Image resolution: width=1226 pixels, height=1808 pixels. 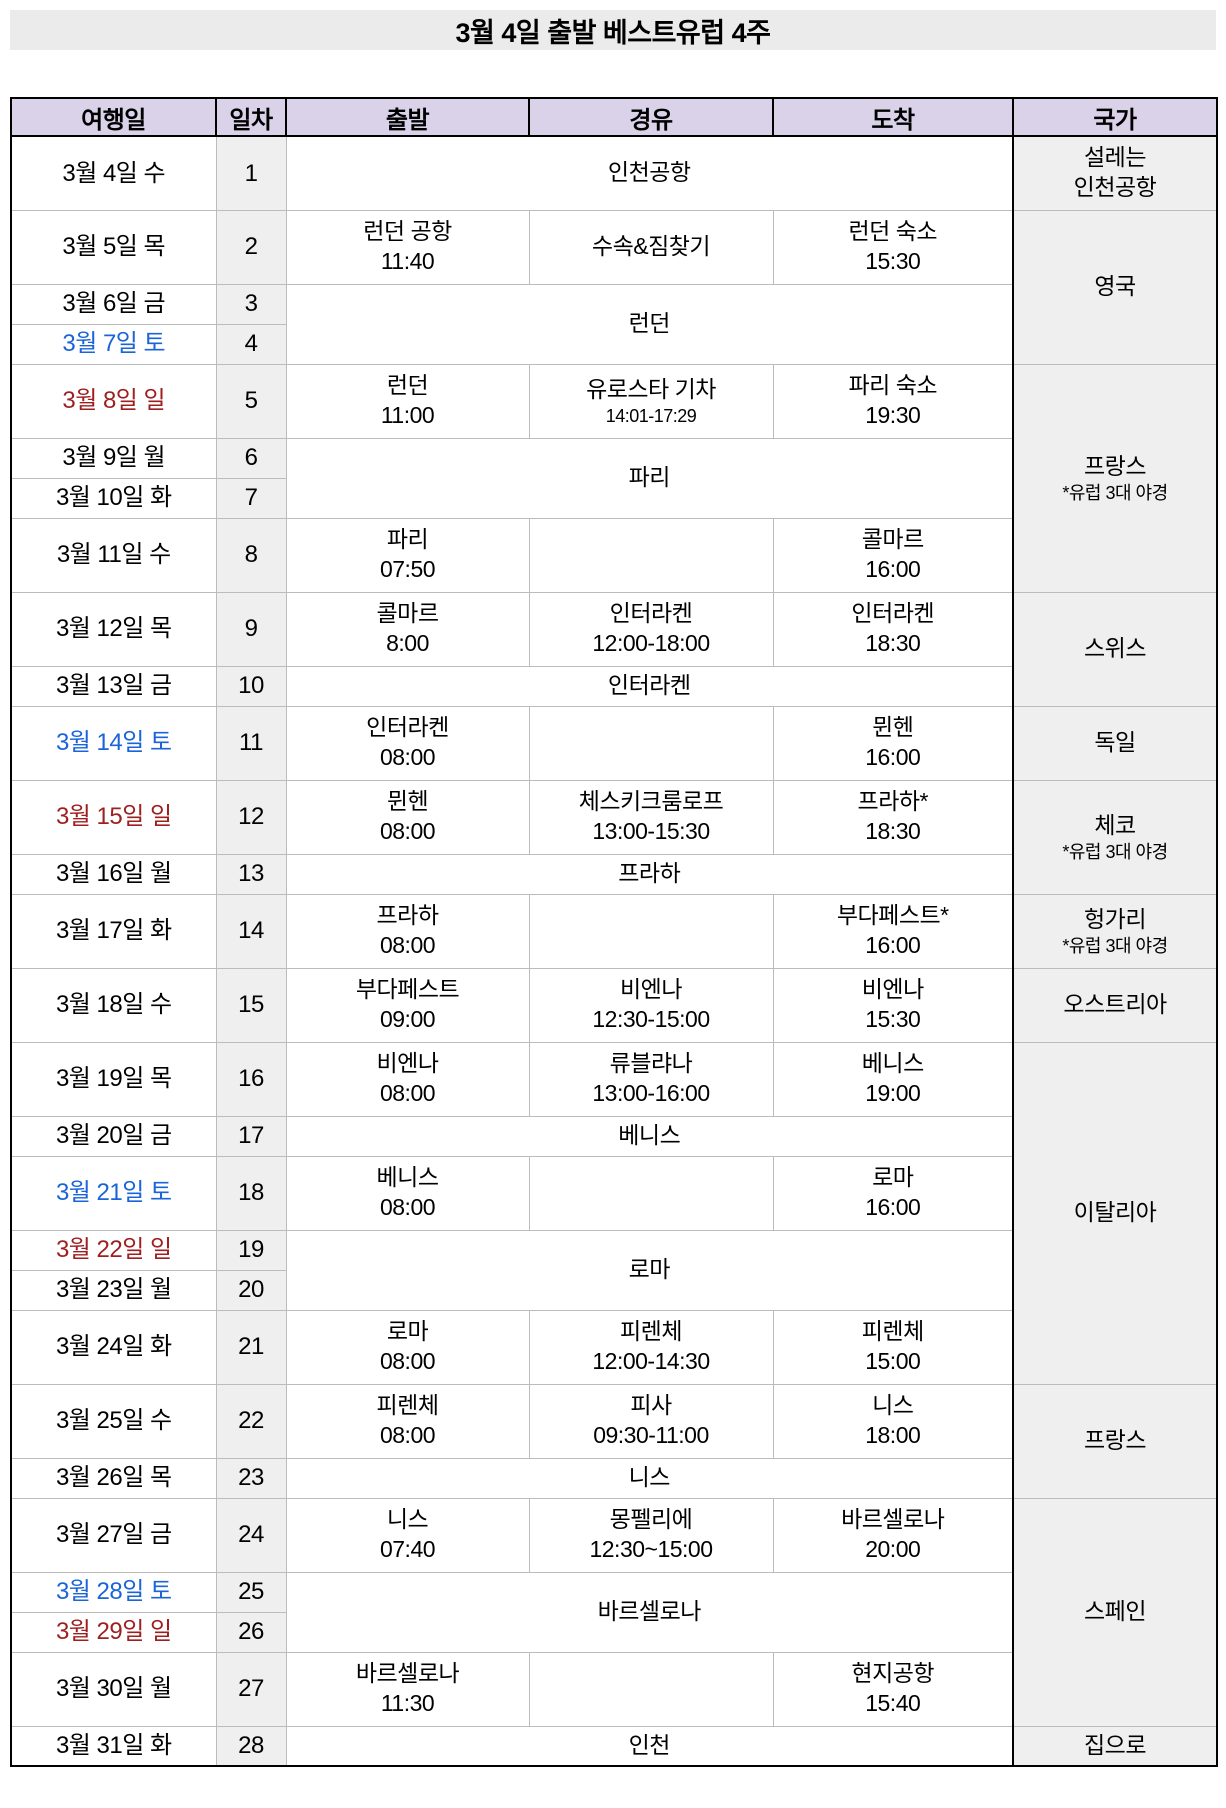 I want to click on departure-cell: 피렌체 08:00, so click(x=407, y=1421).